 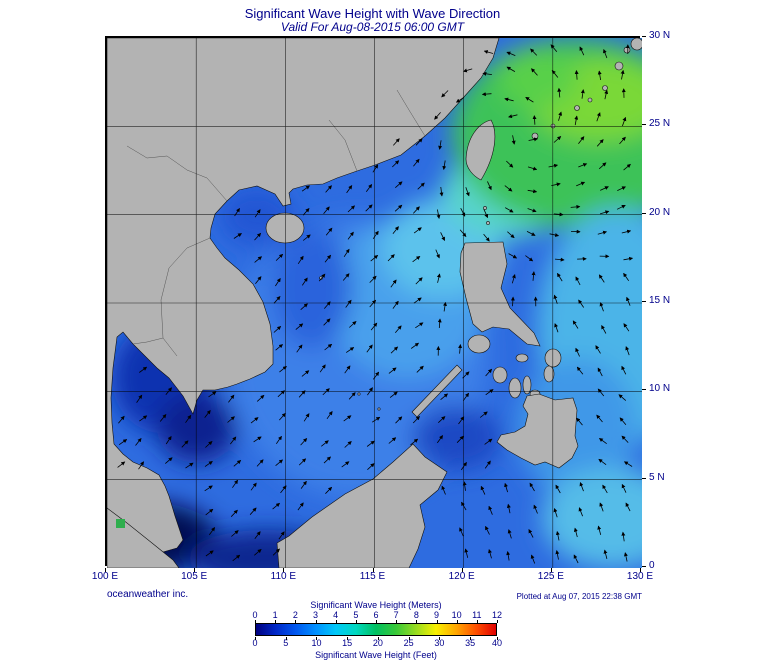 I want to click on meters-tick-label: 6, so click(x=376, y=615).